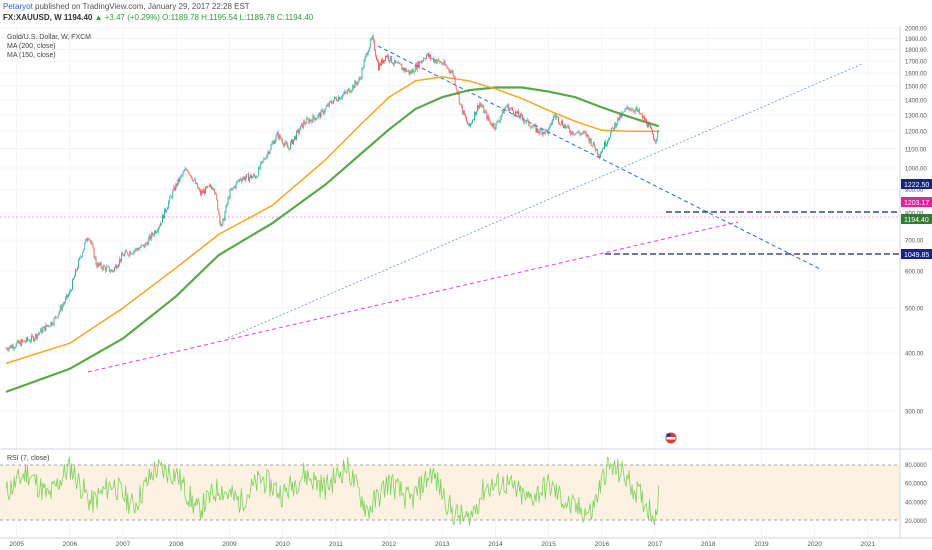 This screenshot has width=932, height=550. I want to click on rsi-line, so click(332, 491).